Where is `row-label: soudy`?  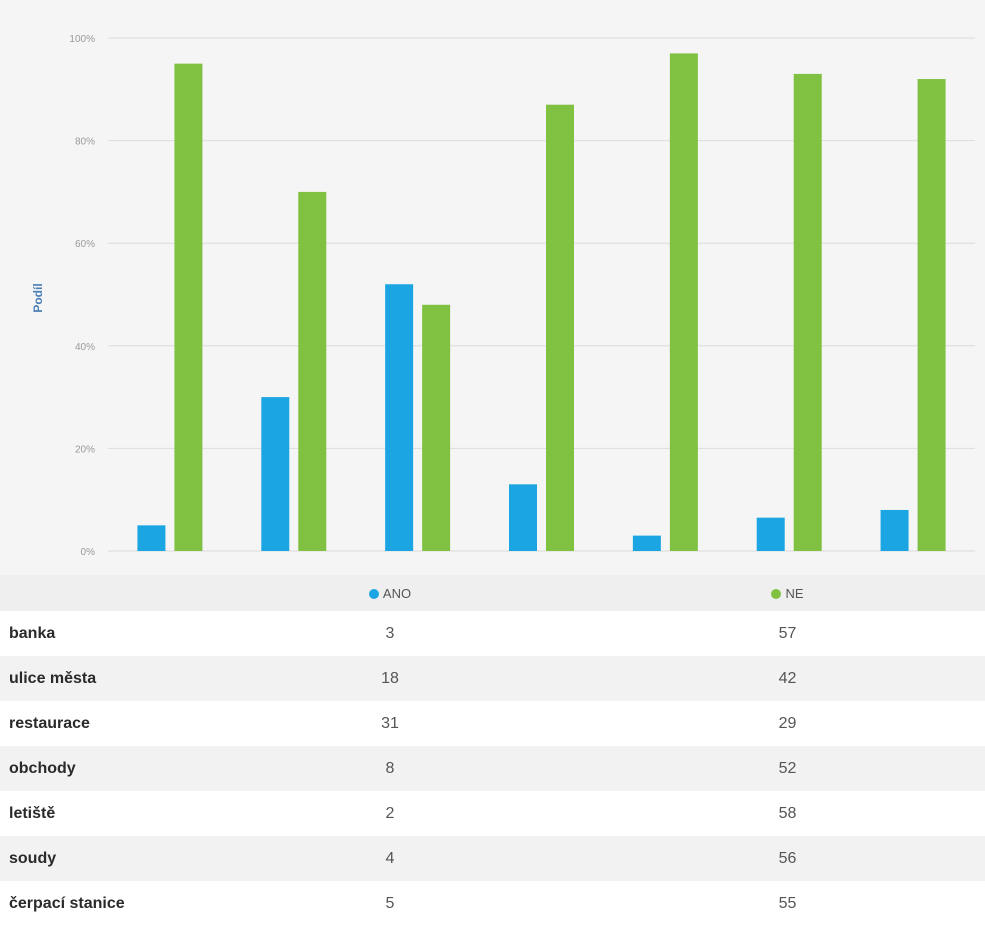
row-label: soudy is located at coordinates (95, 858).